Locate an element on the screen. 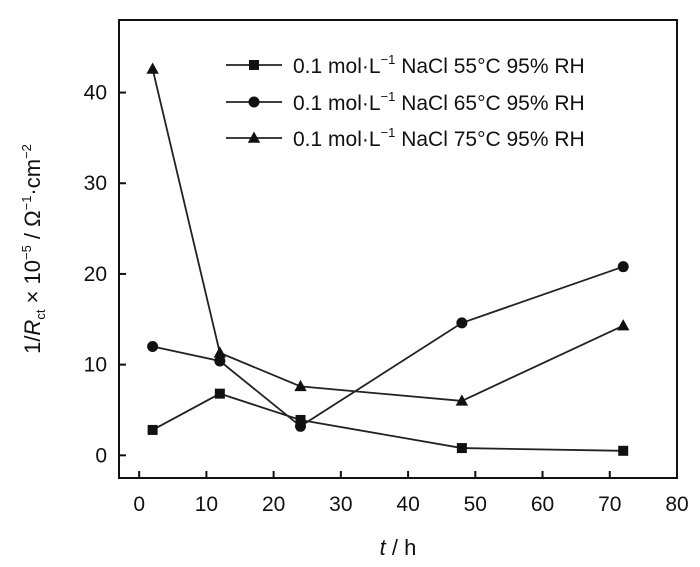 This screenshot has height=567, width=700. y-tick-label: 0 is located at coordinates (101, 455).